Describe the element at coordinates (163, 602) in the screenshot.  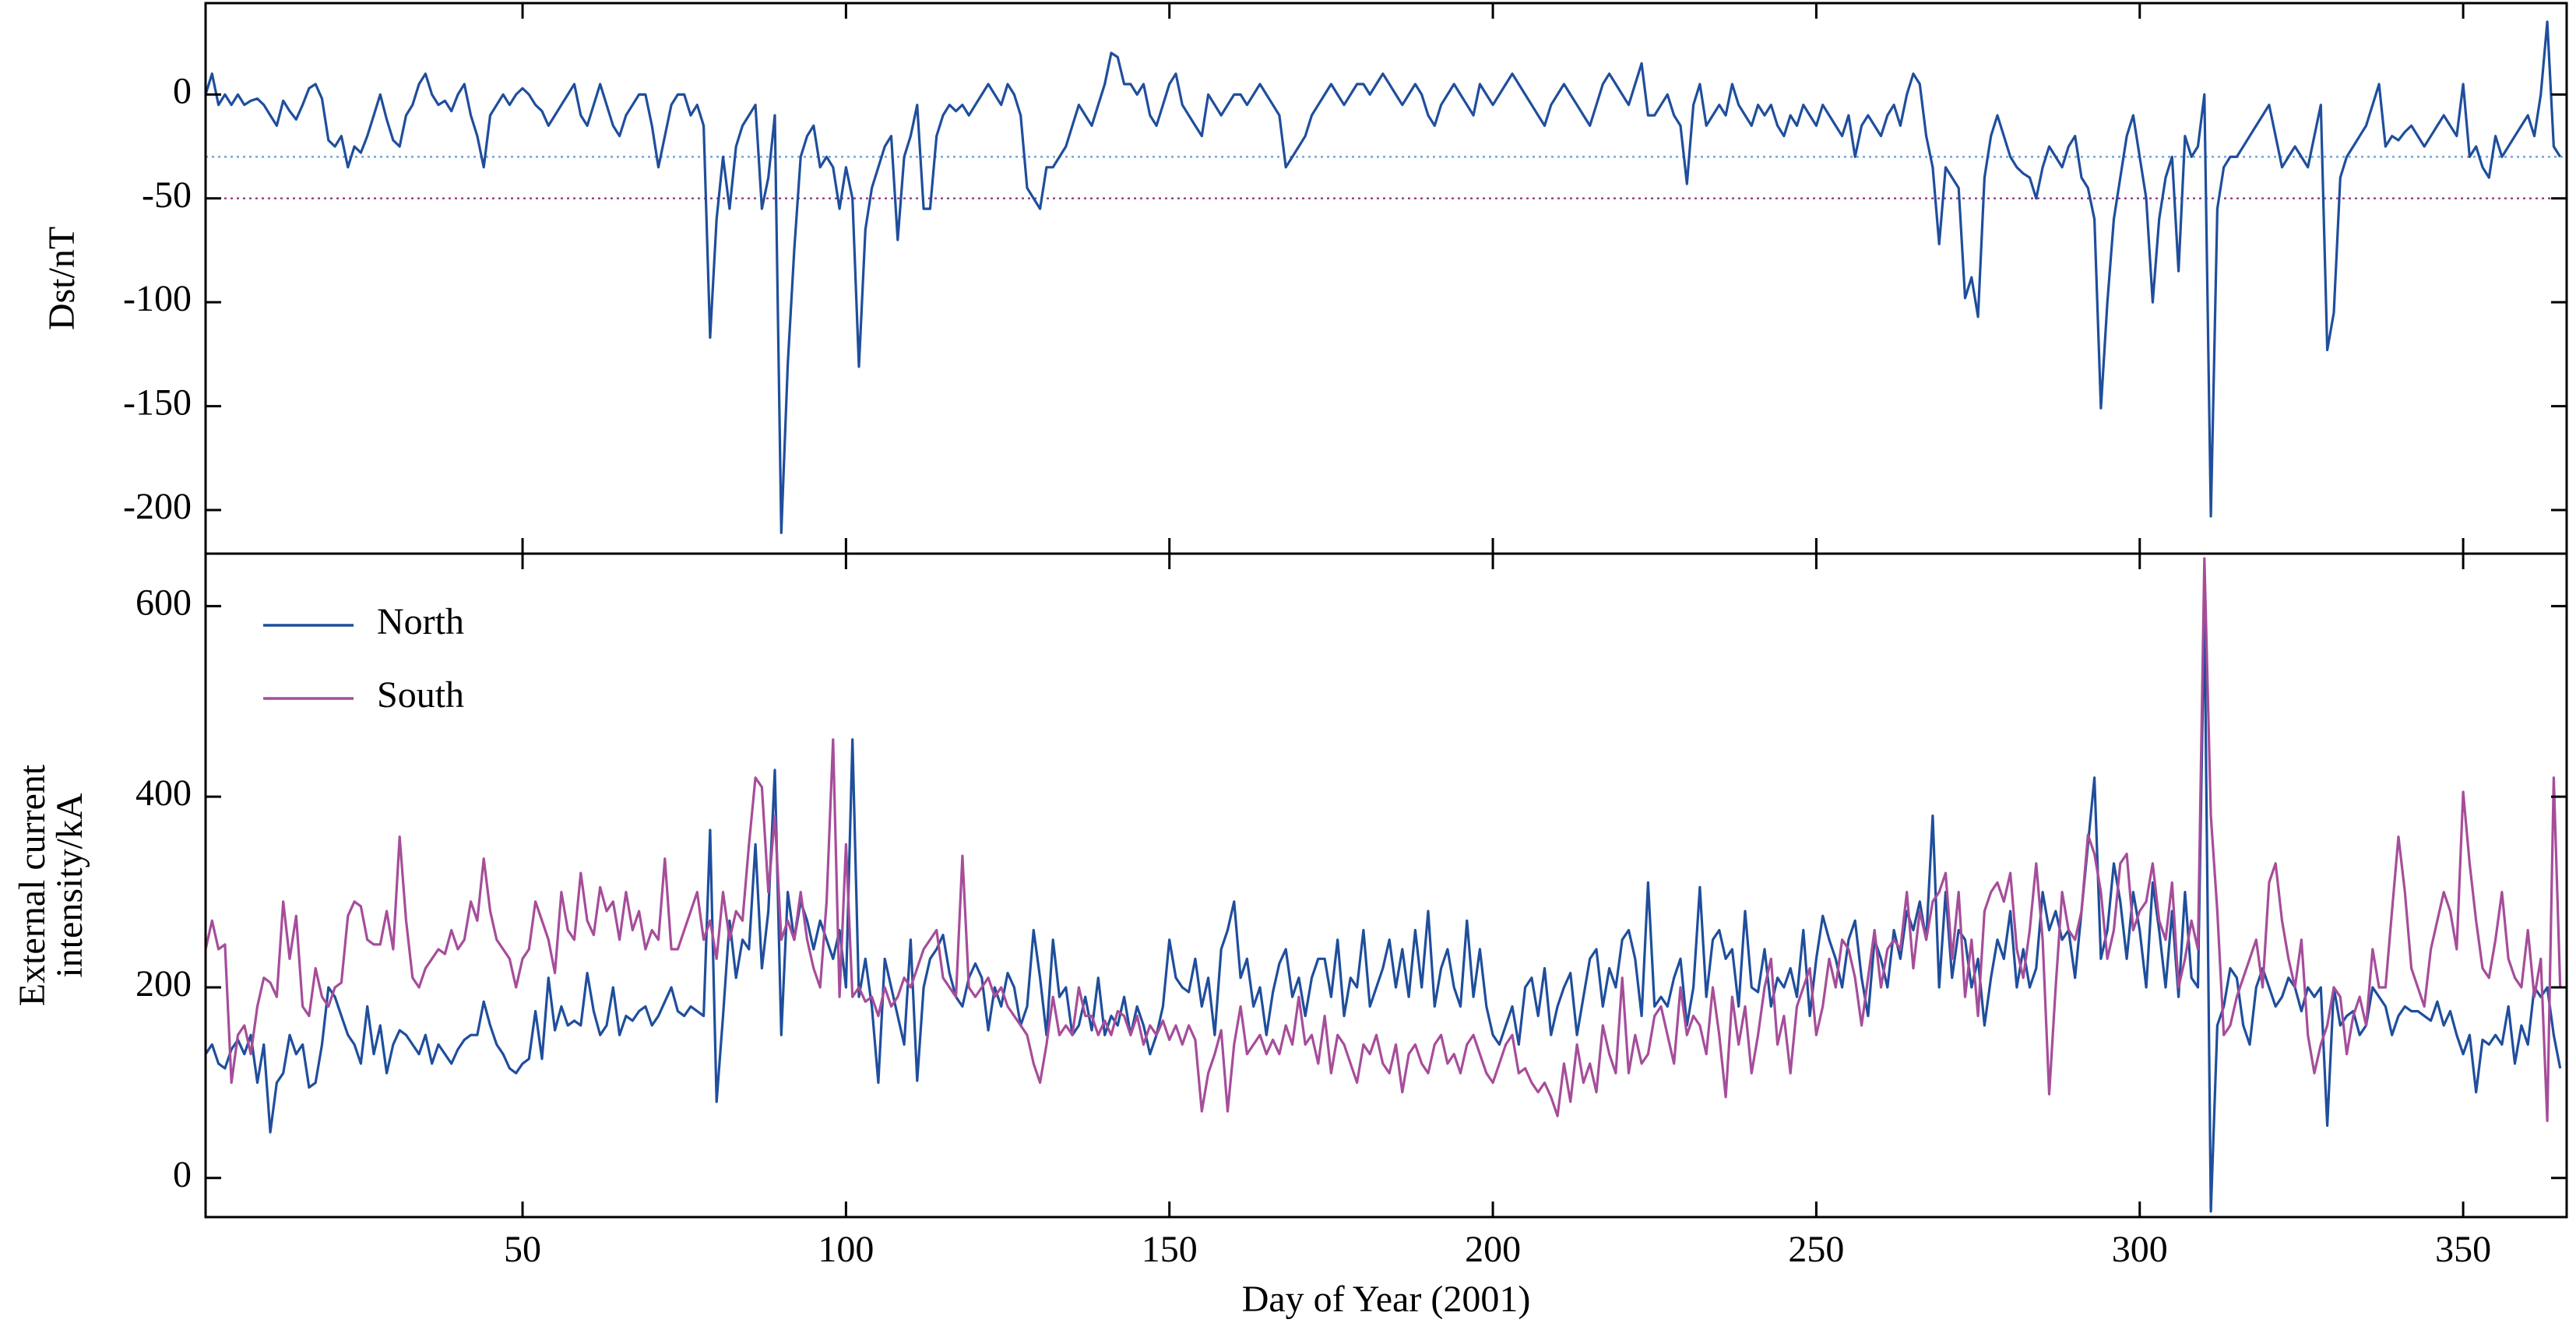
I see `y-tick-label: 600` at that location.